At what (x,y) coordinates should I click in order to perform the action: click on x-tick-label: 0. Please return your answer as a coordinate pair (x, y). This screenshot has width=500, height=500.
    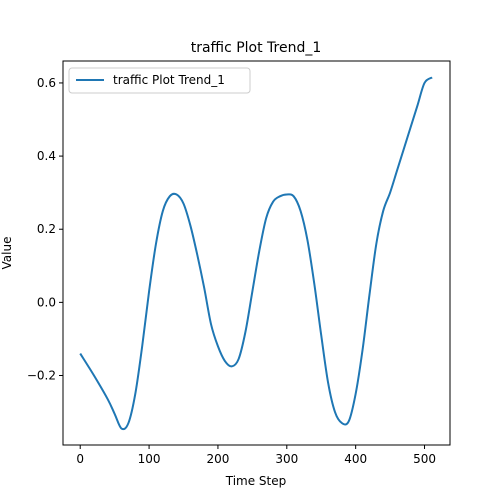
    Looking at the image, I should click on (80, 459).